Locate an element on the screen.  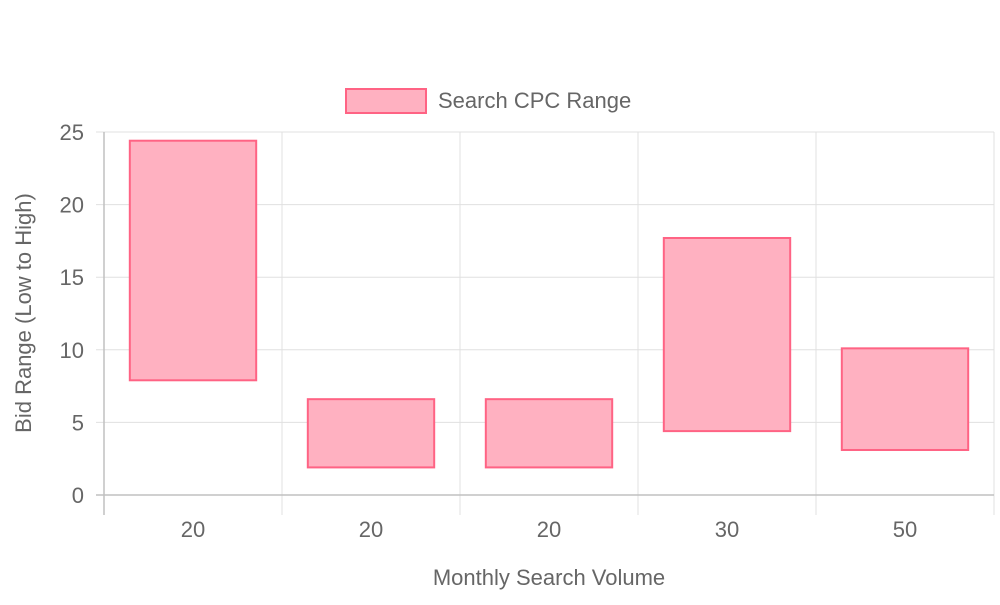
y-tick-label: 25 is located at coordinates (72, 132).